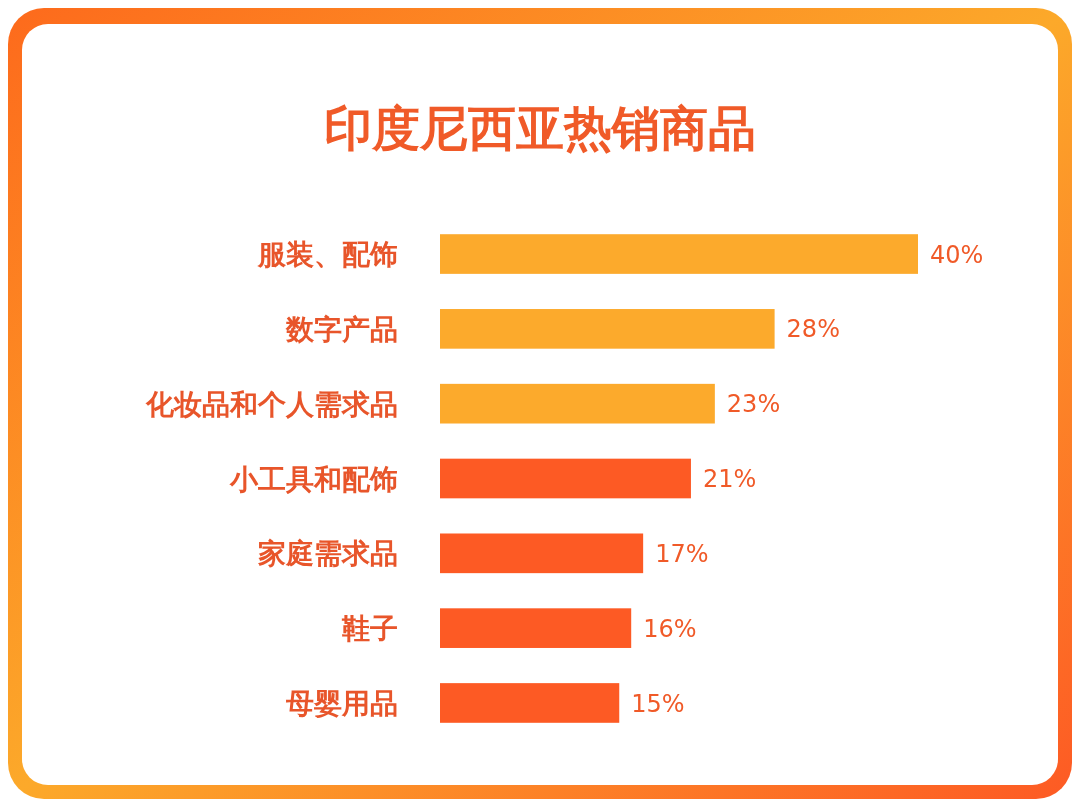  What do you see at coordinates (729, 479) in the screenshot?
I see `data-label: 21%` at bounding box center [729, 479].